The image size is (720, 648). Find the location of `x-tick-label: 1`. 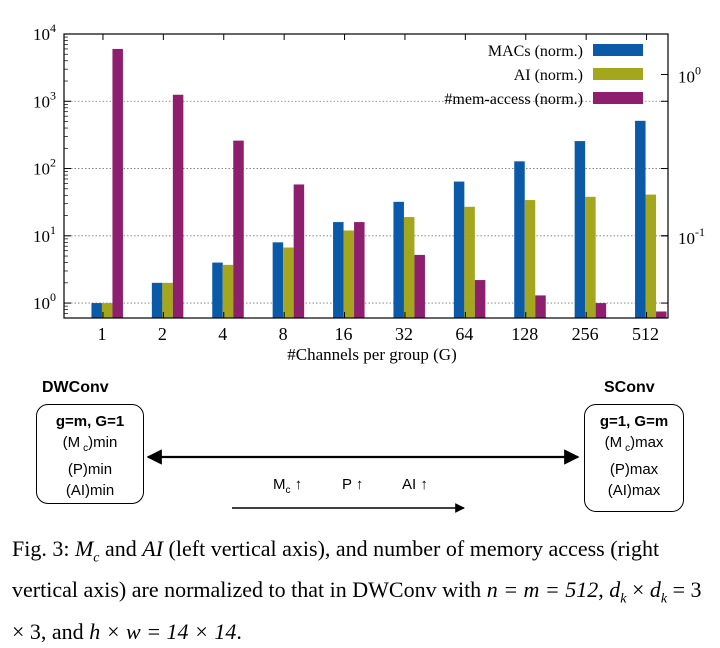

x-tick-label: 1 is located at coordinates (101, 334).